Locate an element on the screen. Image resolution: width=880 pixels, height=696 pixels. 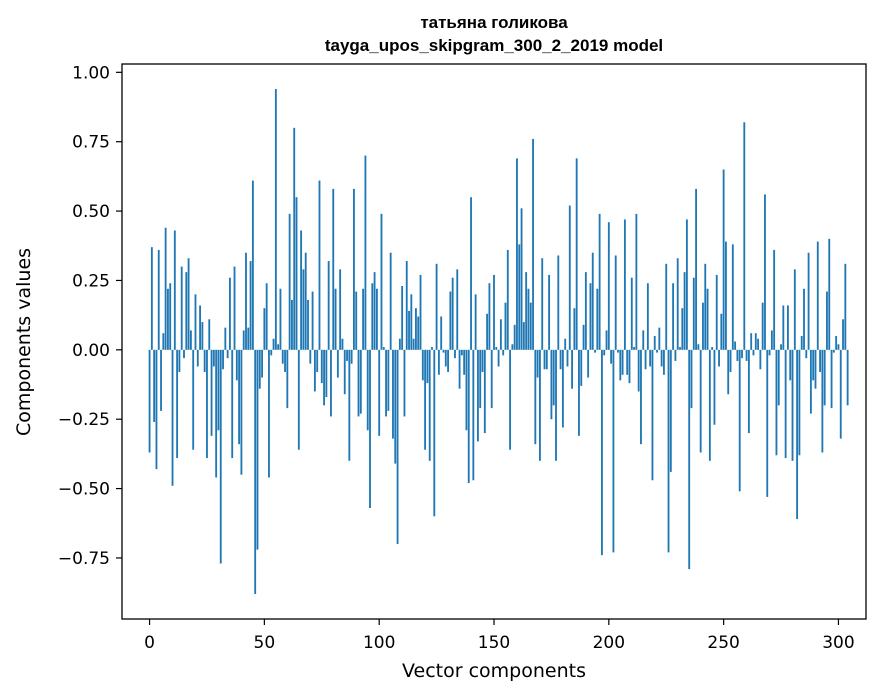
x-axis-label: Vector components is located at coordinates (494, 671).